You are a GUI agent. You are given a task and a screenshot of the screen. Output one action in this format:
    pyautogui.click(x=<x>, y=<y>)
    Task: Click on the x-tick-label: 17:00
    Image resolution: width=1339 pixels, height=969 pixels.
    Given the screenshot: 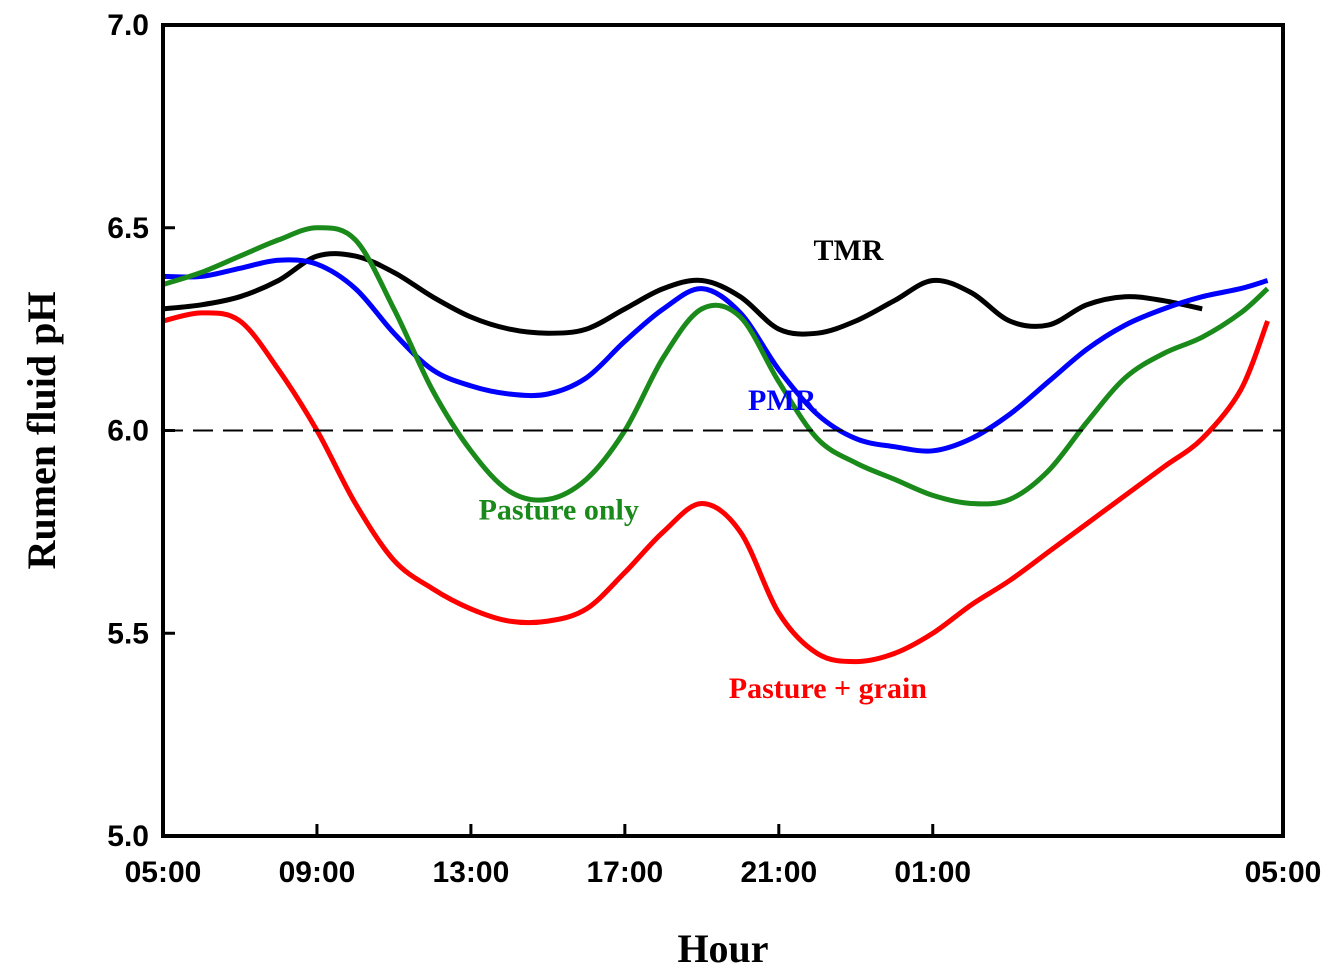 What is the action you would take?
    pyautogui.click(x=624, y=872)
    